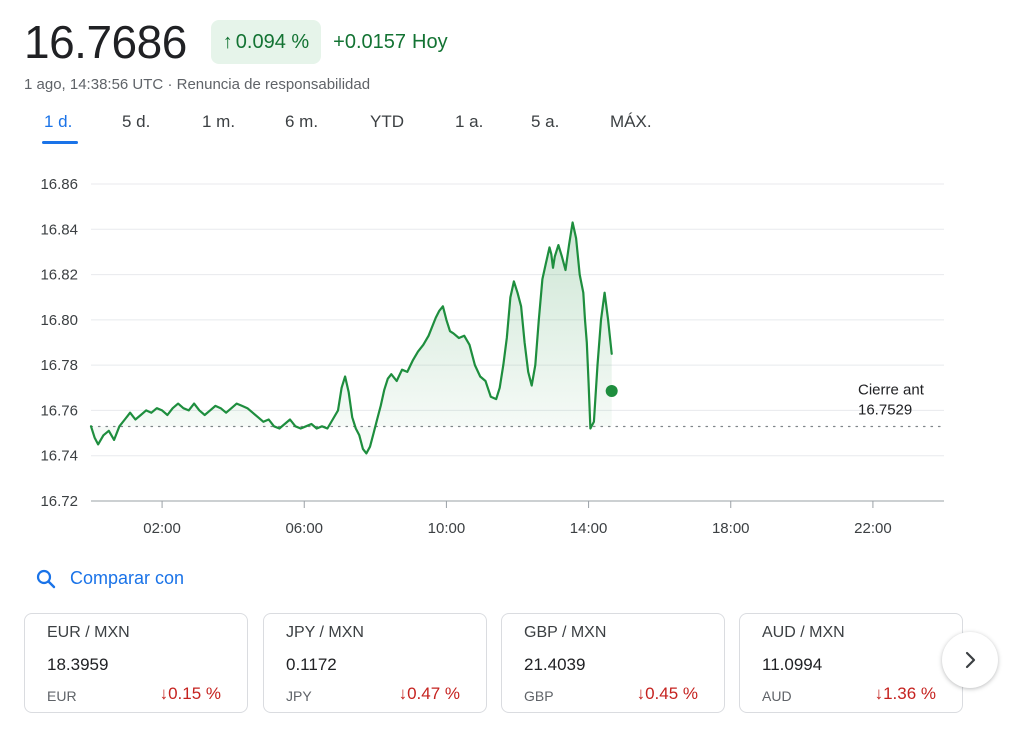 The image size is (1010, 742). Describe the element at coordinates (375, 663) in the screenshot. I see `currency-card-jpy: JPY / MXN 0.1172 JPY ↓0.47 %` at that location.